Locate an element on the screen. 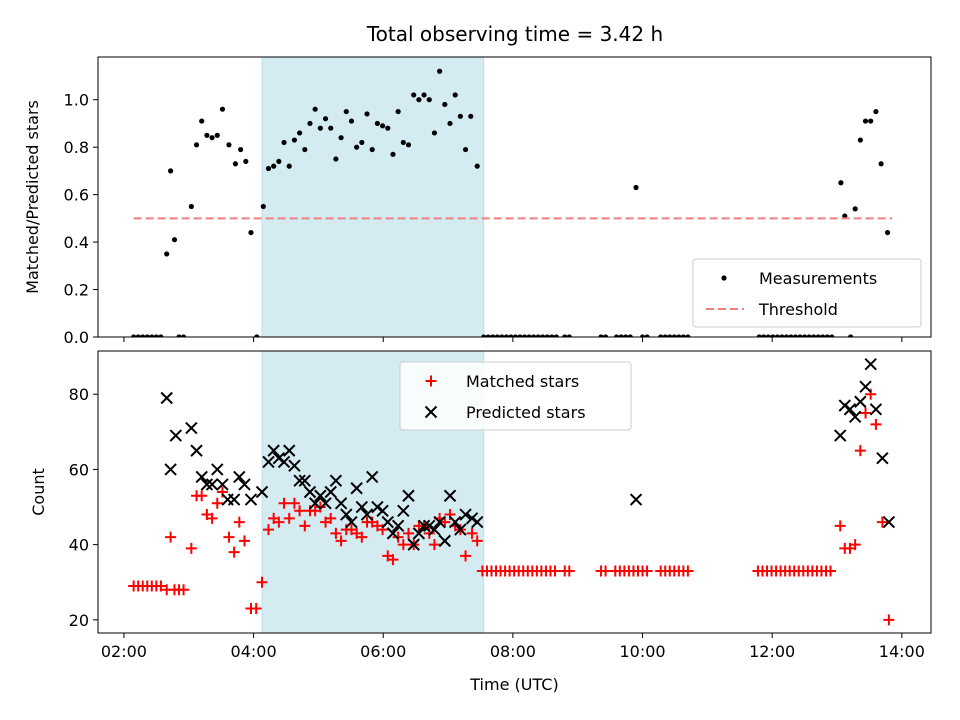 Image resolution: width=960 pixels, height=720 pixels. x-tick-label: 10:00 is located at coordinates (642, 651).